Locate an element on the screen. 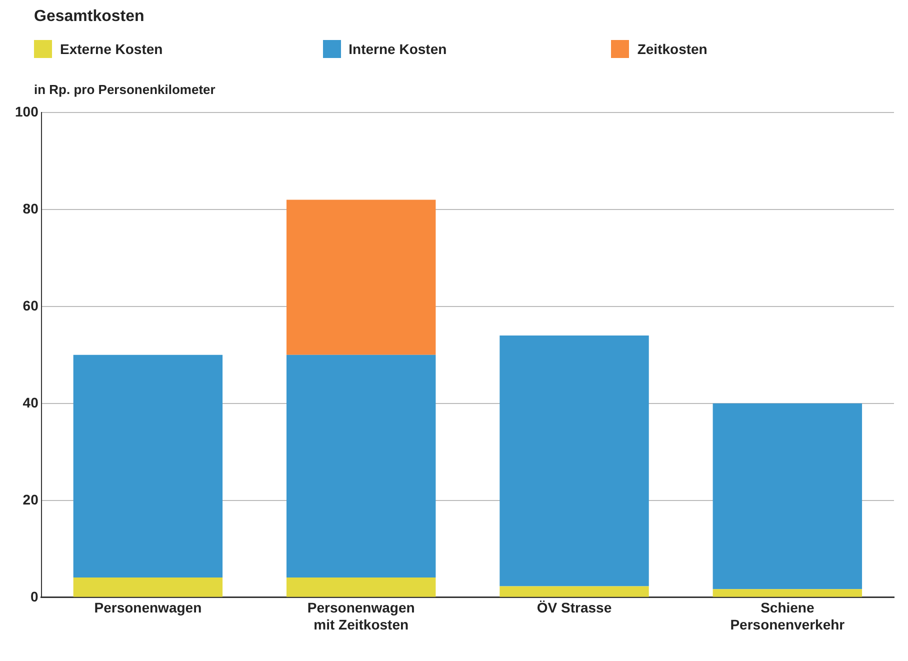  x-tick-label: Personenwagen is located at coordinates (148, 608).